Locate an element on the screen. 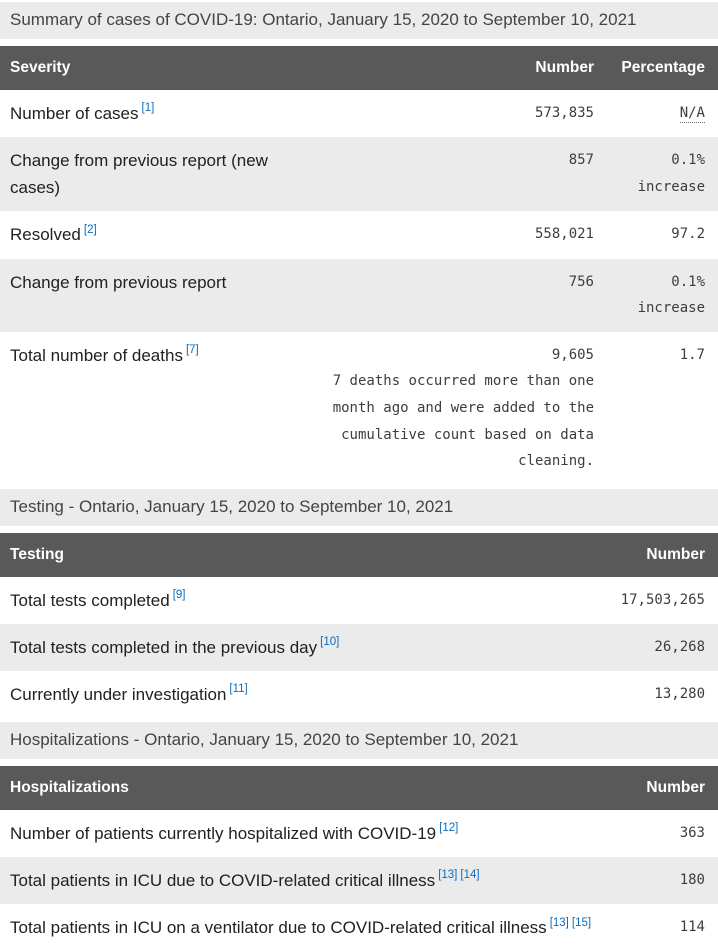 The image size is (718, 952). label-cell: Change from previous report (new cases) is located at coordinates (159, 174).